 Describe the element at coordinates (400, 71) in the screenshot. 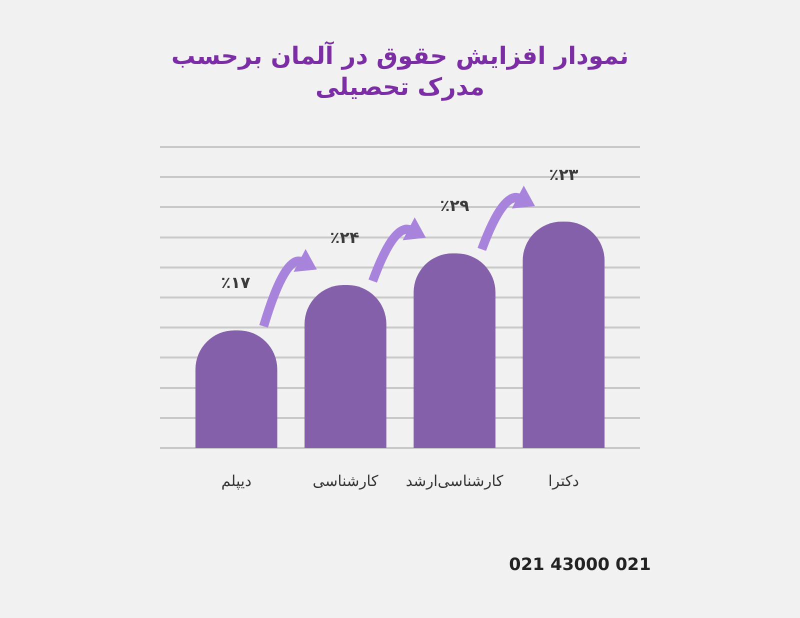

I see `chart-title: نمودار افزایش حقوق در آلمان برحسب مدرک تحصیلی` at that location.